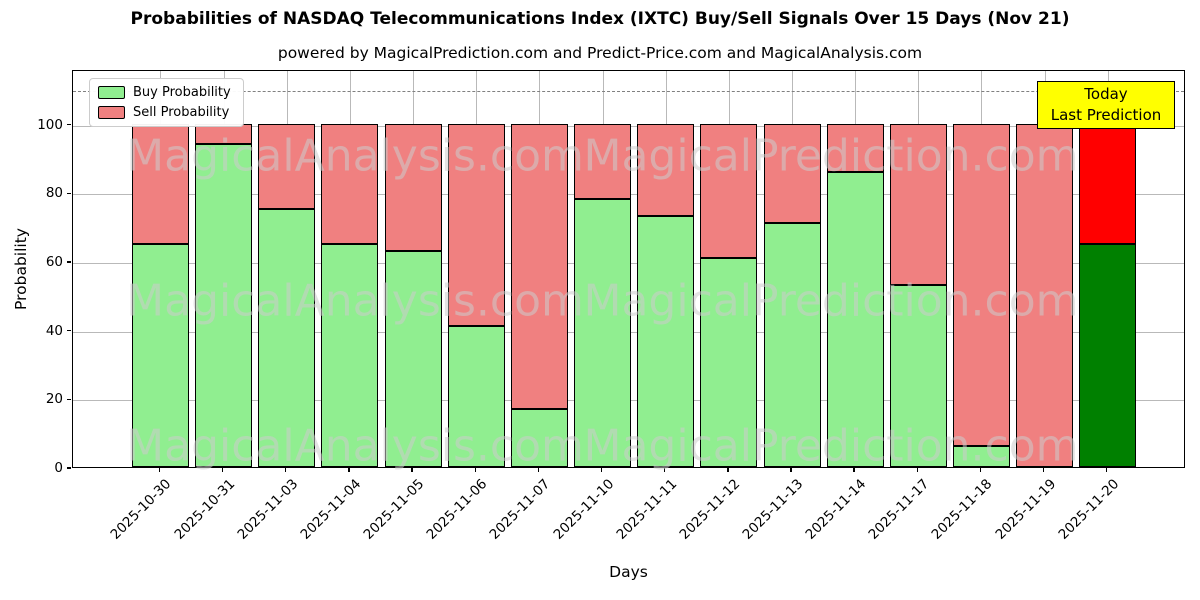  What do you see at coordinates (394, 509) in the screenshot?
I see `x-tick-label: 2025-11-05` at bounding box center [394, 509].